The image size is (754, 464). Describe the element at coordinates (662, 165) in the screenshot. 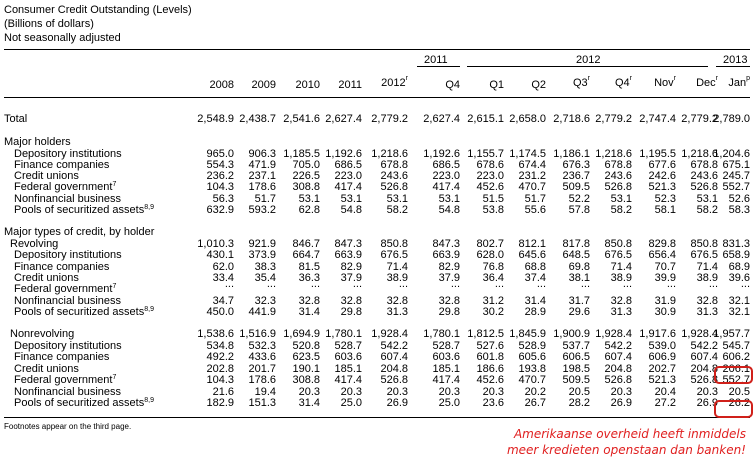

I see `table-cell: 677.6` at that location.